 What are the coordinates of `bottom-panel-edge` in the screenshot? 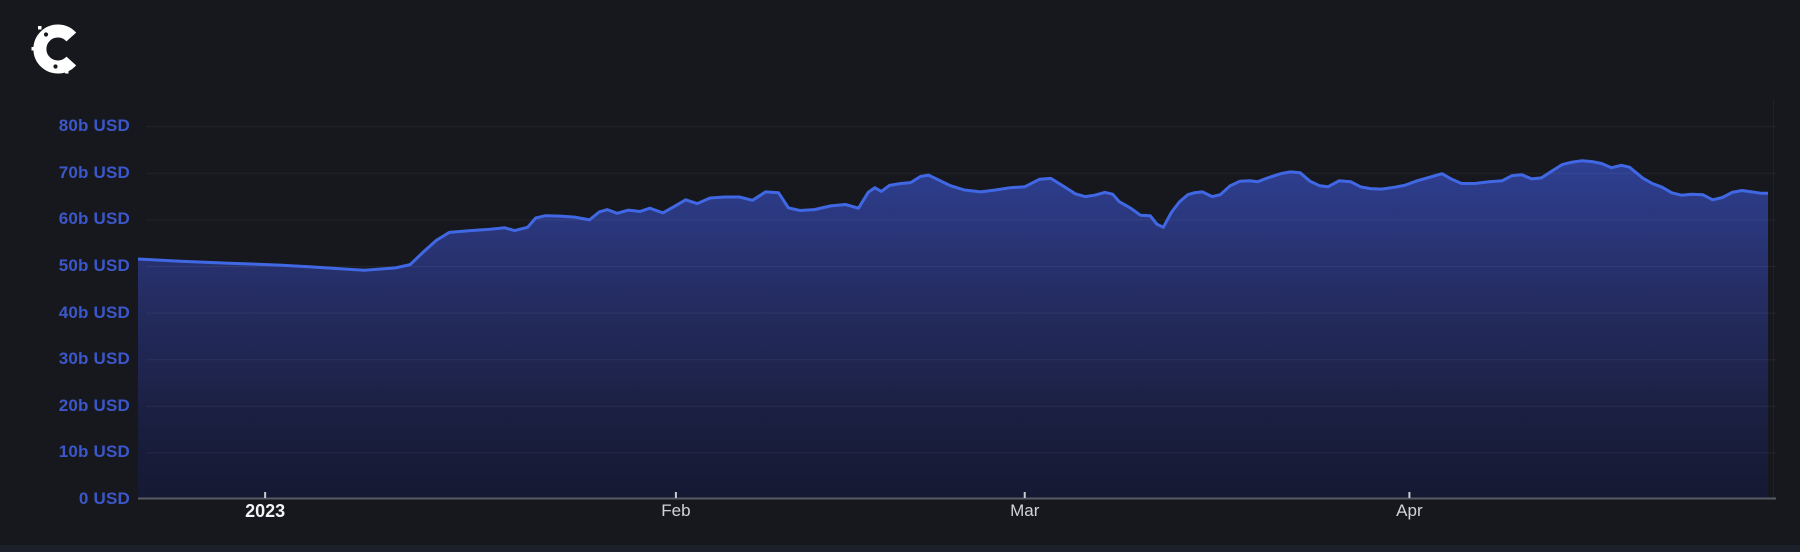 It's located at (900, 548).